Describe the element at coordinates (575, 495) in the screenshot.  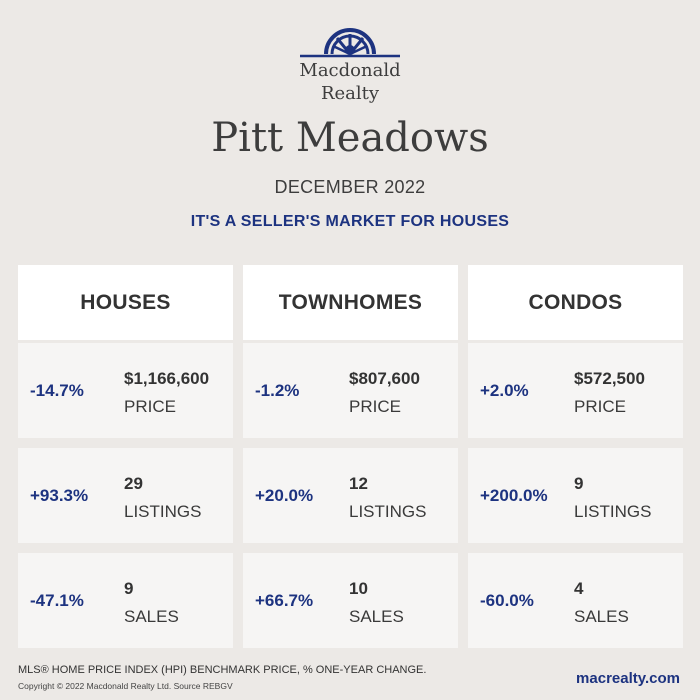
I see `listings-stat-card: +200.0% 9 LISTINGS` at that location.